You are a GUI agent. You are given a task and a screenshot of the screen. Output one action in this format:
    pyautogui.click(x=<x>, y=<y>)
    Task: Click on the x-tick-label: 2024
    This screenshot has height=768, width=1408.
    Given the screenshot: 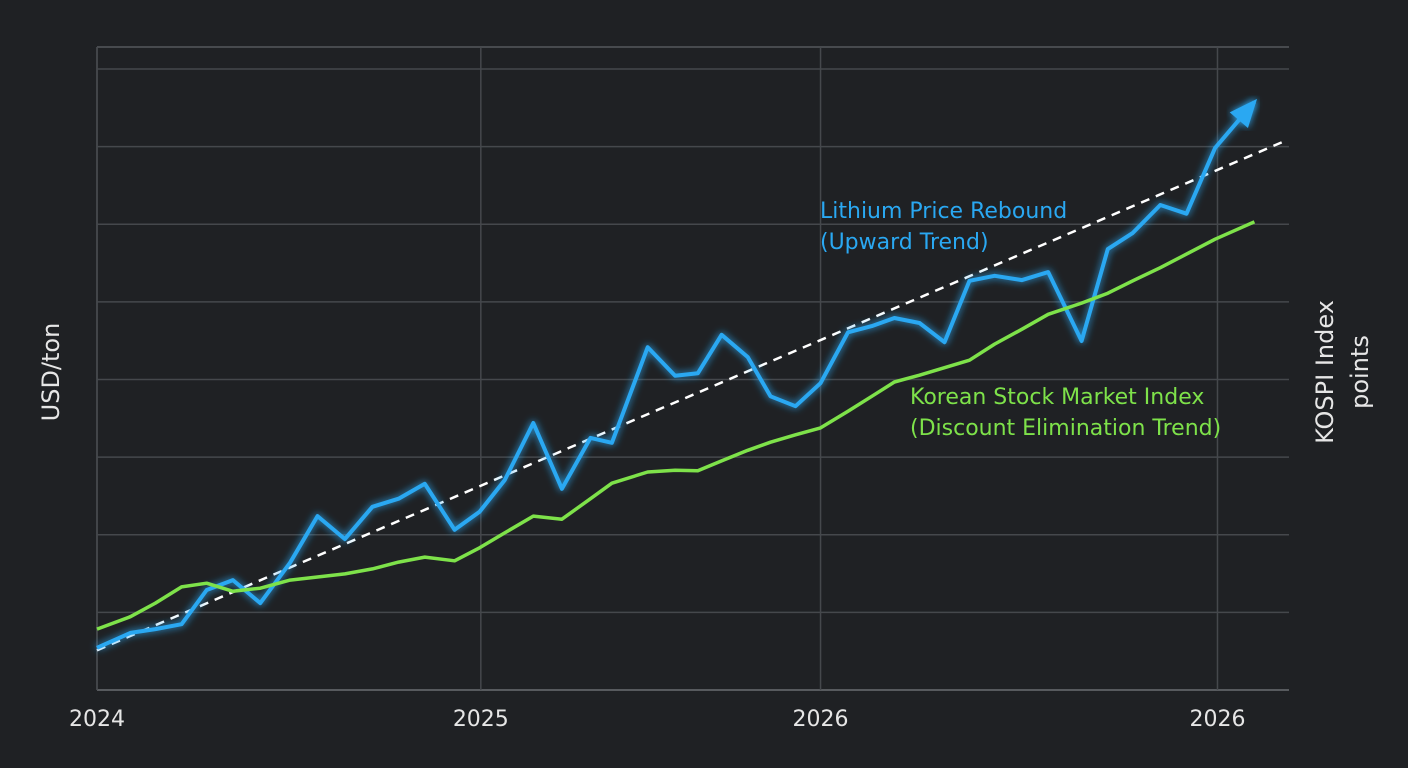 What is the action you would take?
    pyautogui.click(x=97, y=719)
    